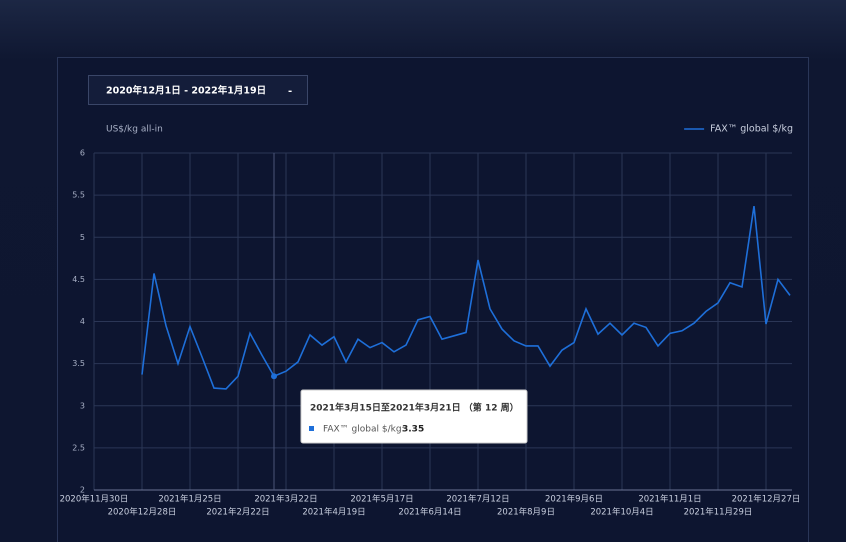 This screenshot has height=542, width=846. I want to click on y-tick-label: 4.5, so click(78, 279).